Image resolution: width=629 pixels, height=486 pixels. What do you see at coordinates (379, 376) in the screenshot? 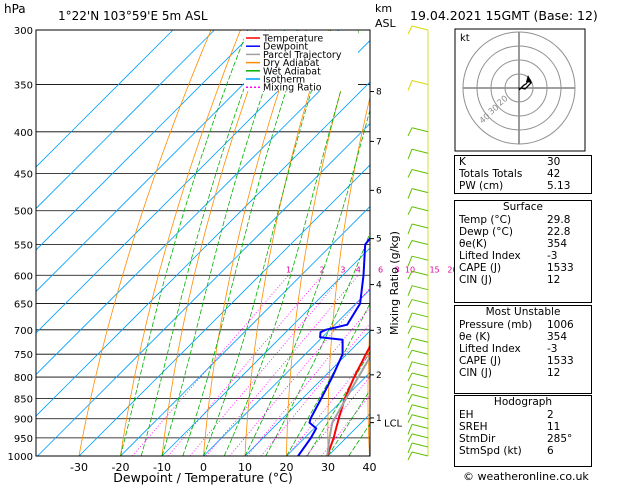
I see `km-tick-label: 2` at bounding box center [379, 376].